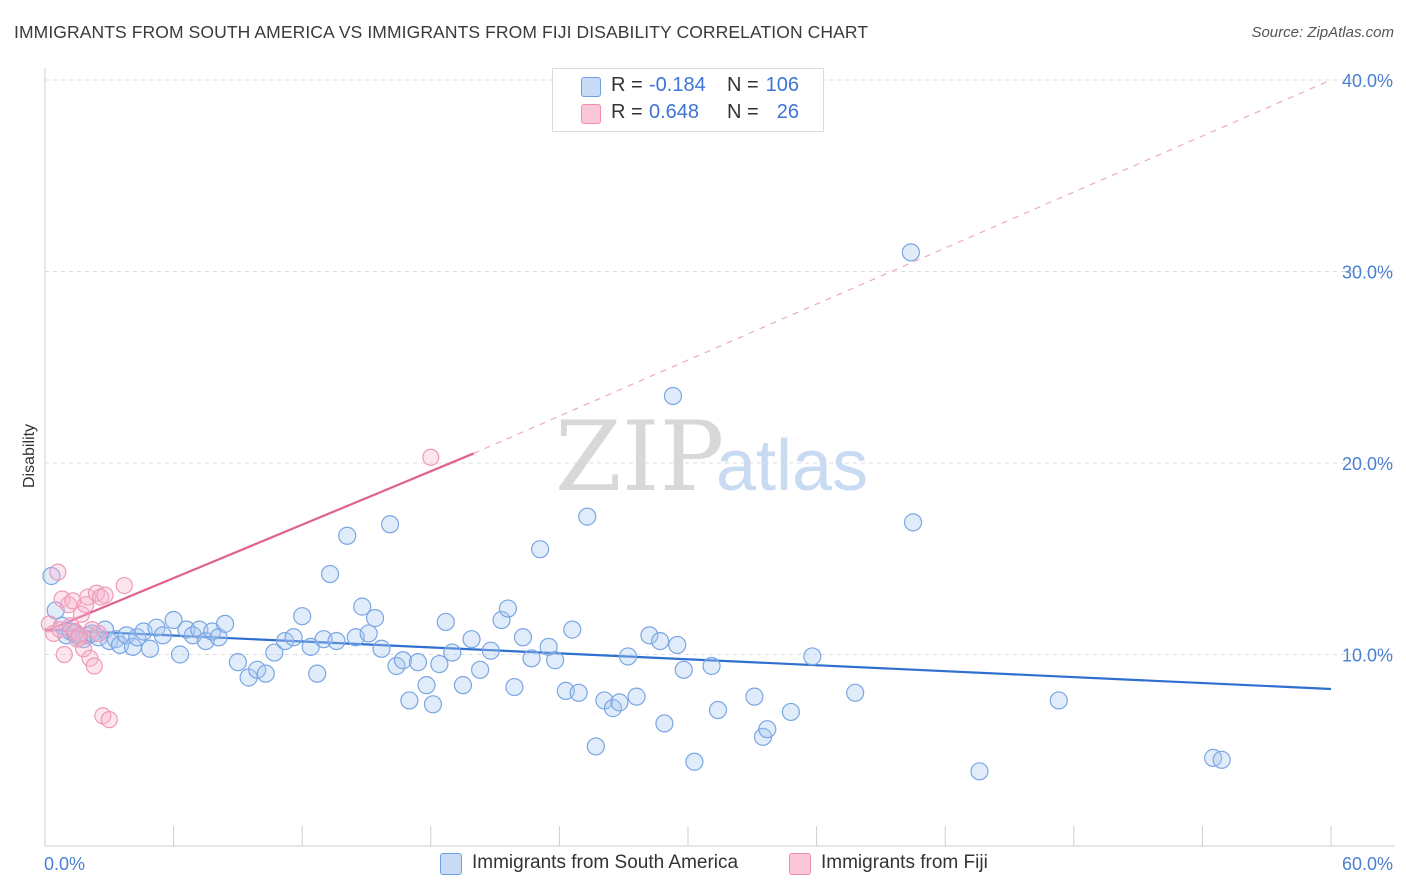 This screenshot has width=1406, height=892. I want to click on x-tick-label: 0.0%, so click(64, 864).